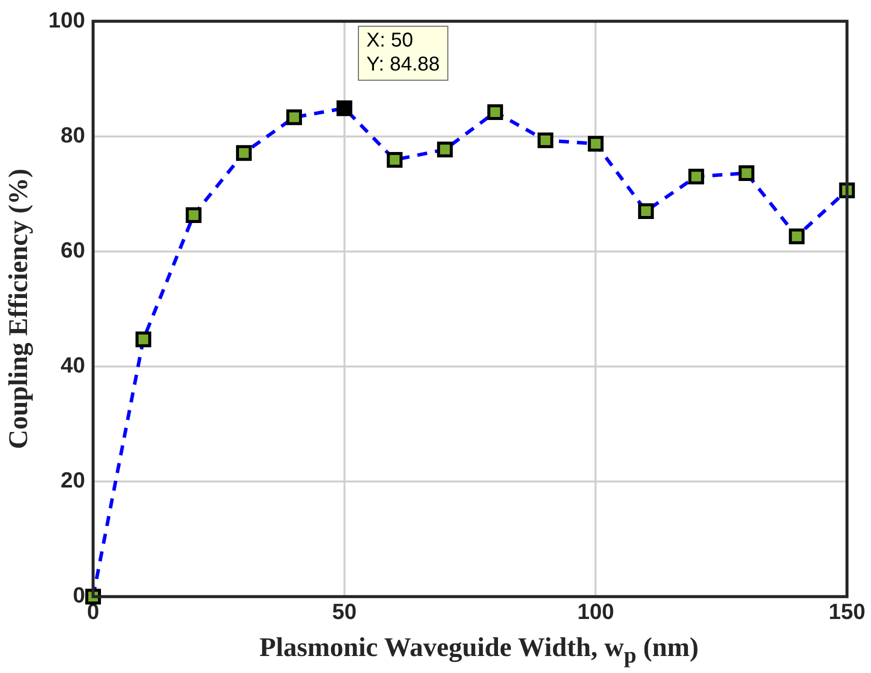  What do you see at coordinates (595, 611) in the screenshot?
I see `x-tick-label: 100` at bounding box center [595, 611].